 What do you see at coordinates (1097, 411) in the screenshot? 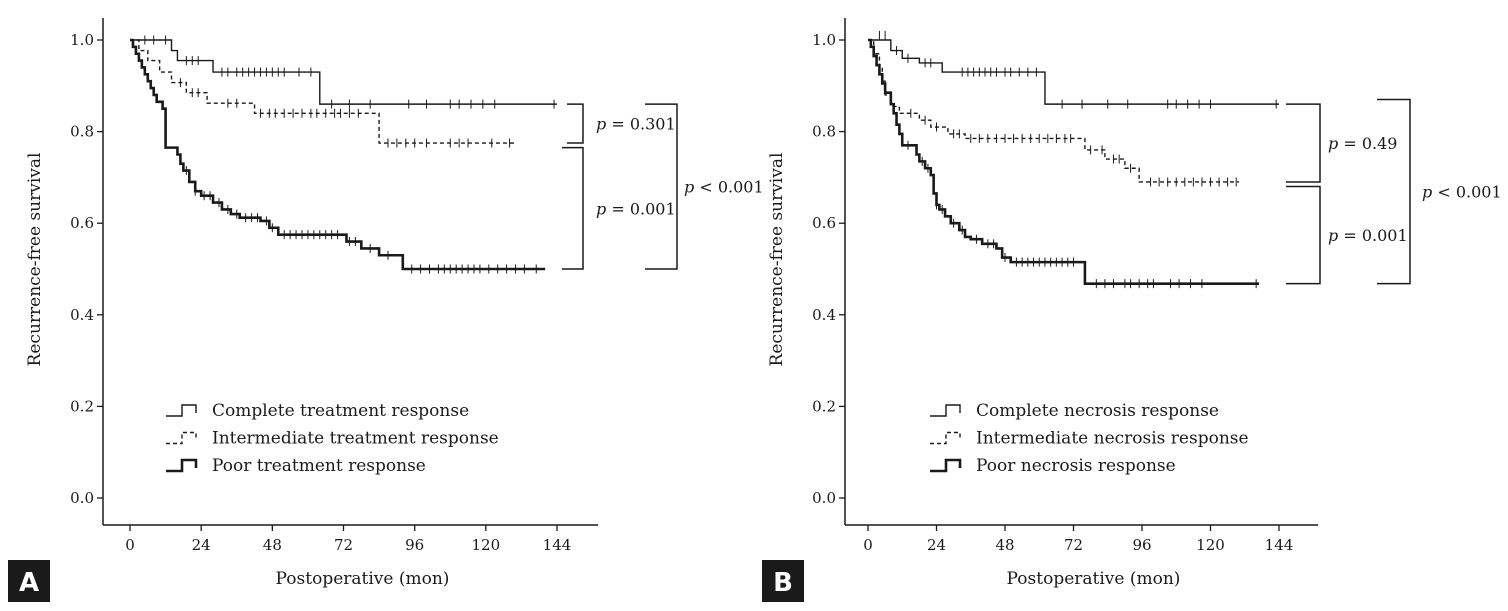
I see `legend-label: Complete necrosis response` at bounding box center [1097, 411].